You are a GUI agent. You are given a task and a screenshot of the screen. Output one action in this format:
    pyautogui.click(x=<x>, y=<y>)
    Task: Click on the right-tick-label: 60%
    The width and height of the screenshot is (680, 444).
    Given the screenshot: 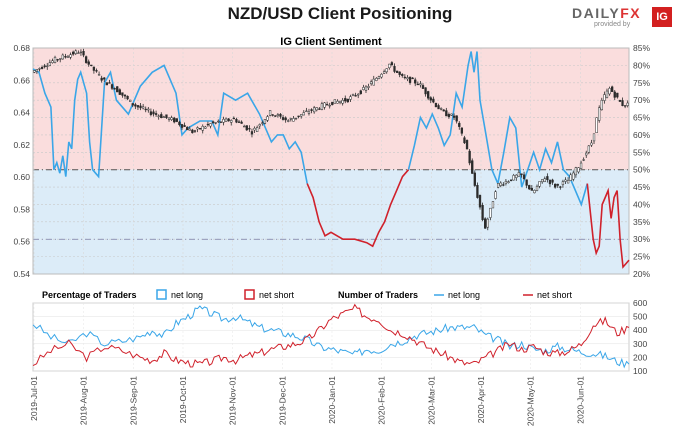 What is the action you would take?
    pyautogui.click(x=641, y=135)
    